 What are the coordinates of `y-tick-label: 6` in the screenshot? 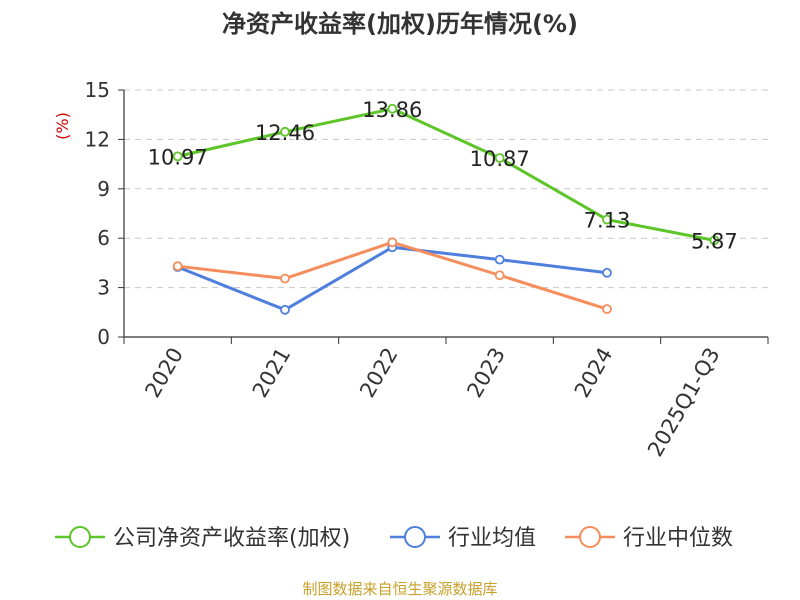 It's located at (103, 238).